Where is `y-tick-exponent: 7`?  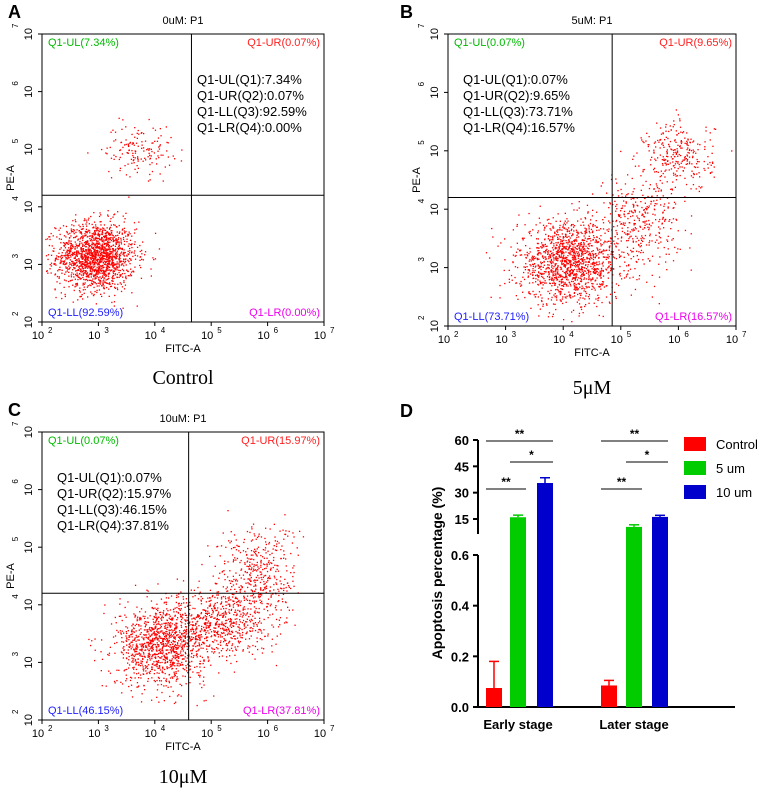 y-tick-exponent: 7 is located at coordinates (15, 25).